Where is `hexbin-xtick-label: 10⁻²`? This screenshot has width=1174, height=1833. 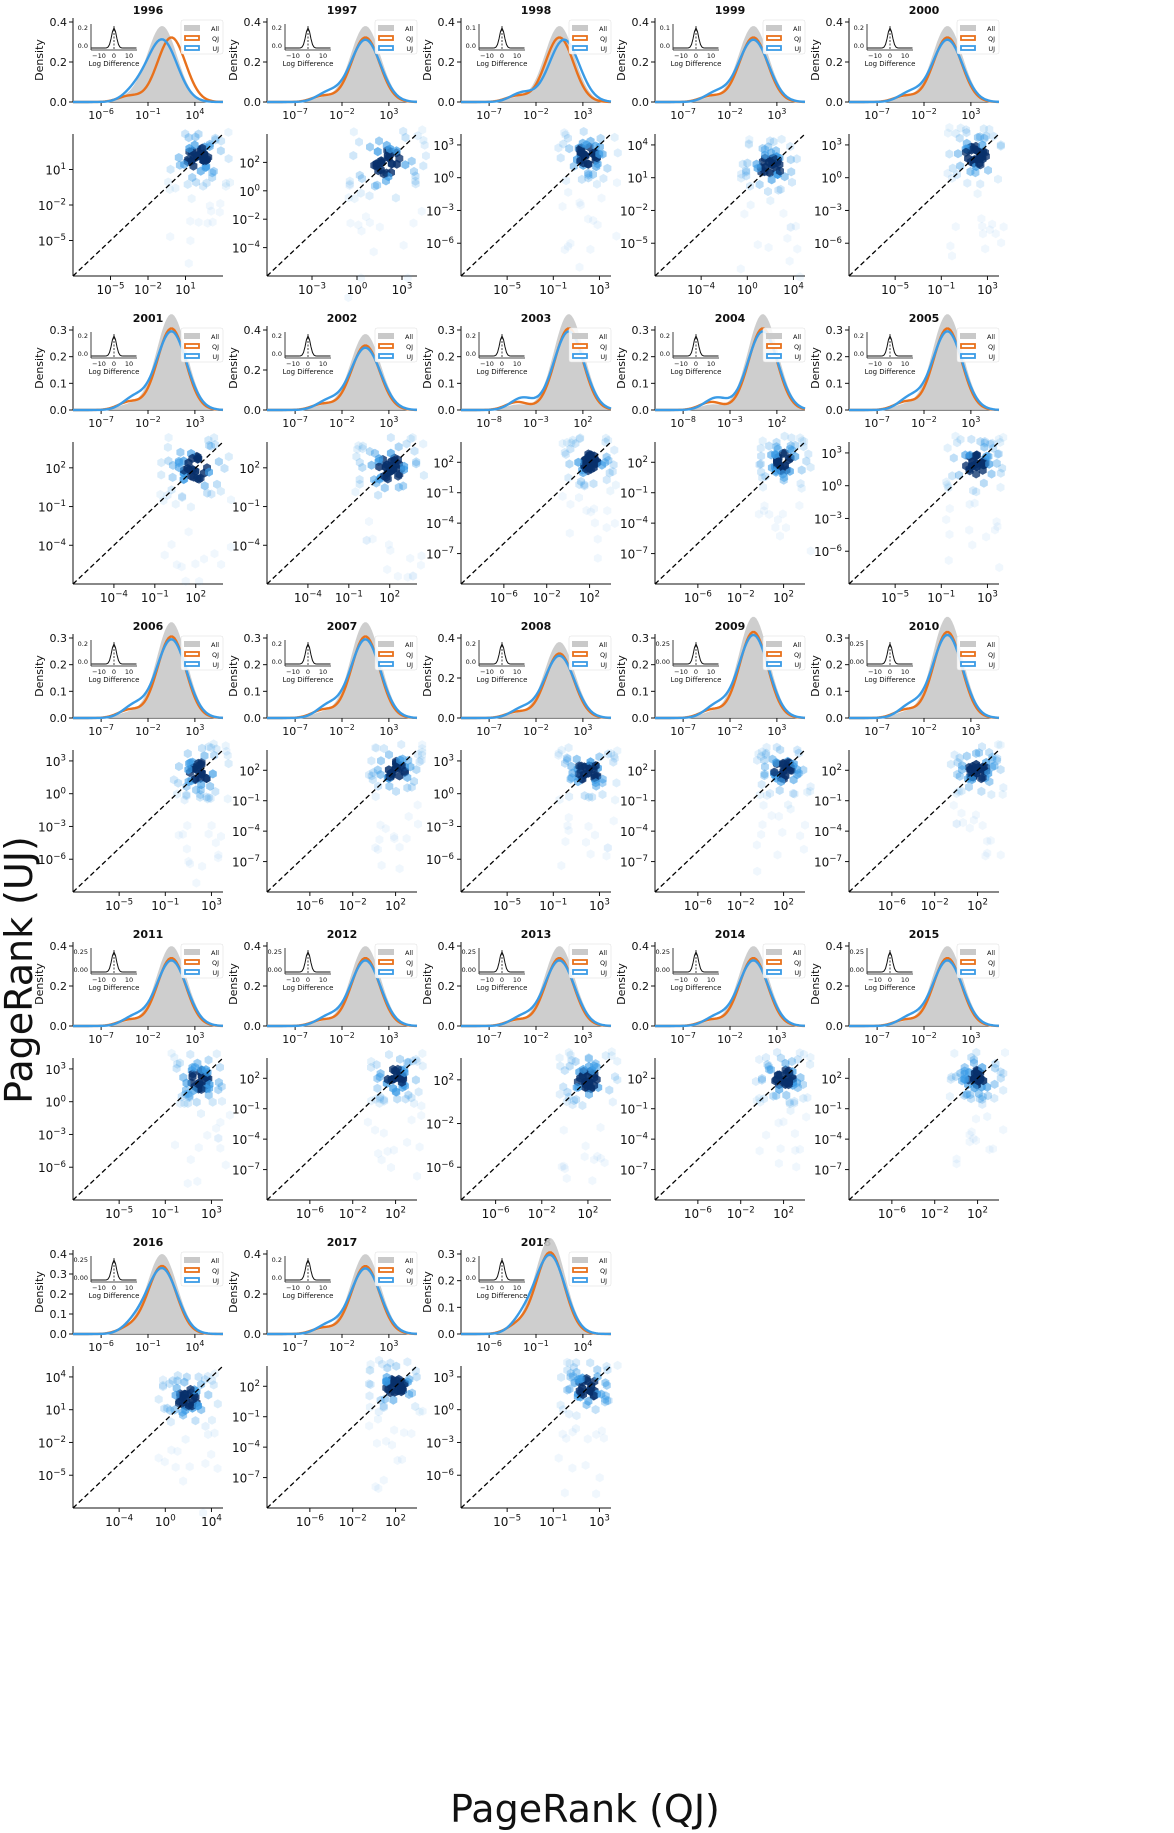 hexbin-xtick-label: 10⁻² is located at coordinates (148, 289).